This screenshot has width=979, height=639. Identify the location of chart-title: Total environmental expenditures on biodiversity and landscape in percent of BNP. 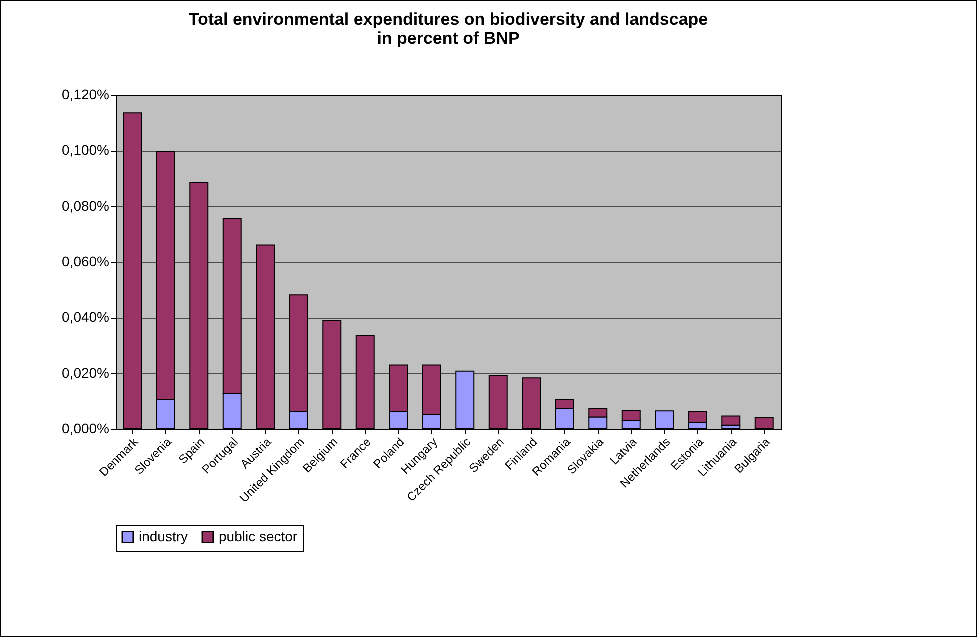
(448, 29).